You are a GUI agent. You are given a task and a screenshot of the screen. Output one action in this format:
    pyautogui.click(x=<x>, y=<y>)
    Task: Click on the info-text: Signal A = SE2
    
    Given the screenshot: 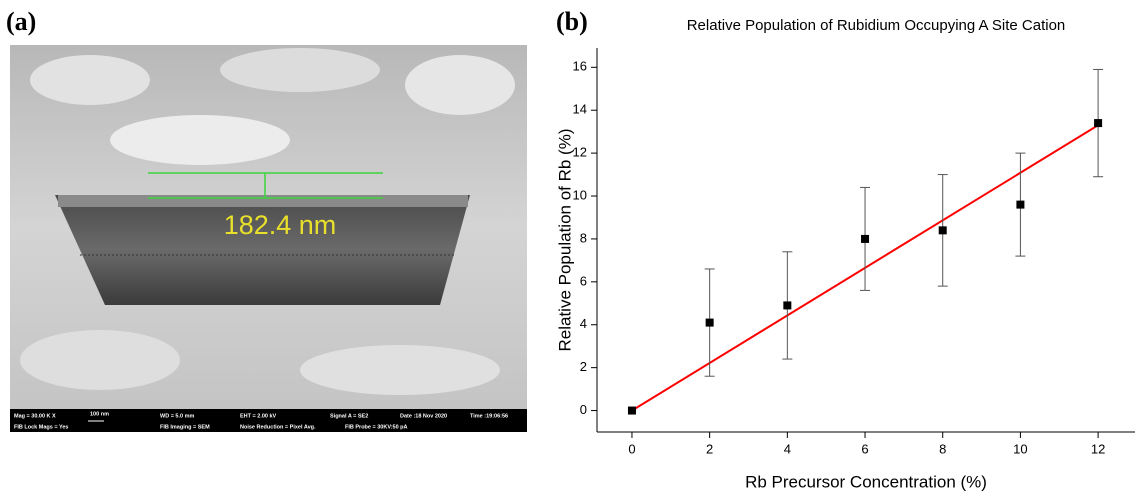 What is the action you would take?
    pyautogui.click(x=349, y=416)
    